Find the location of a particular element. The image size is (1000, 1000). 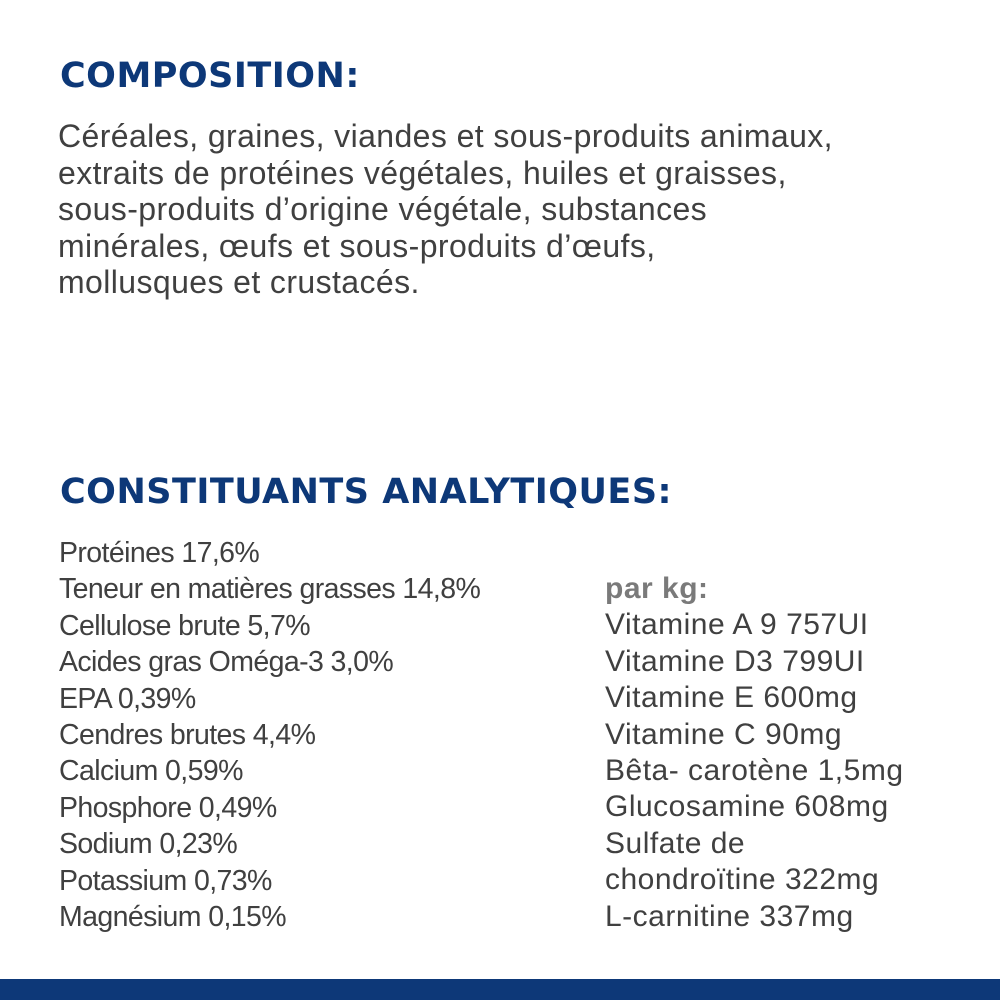

analytical-item: EPA 0,39% is located at coordinates (127, 698).